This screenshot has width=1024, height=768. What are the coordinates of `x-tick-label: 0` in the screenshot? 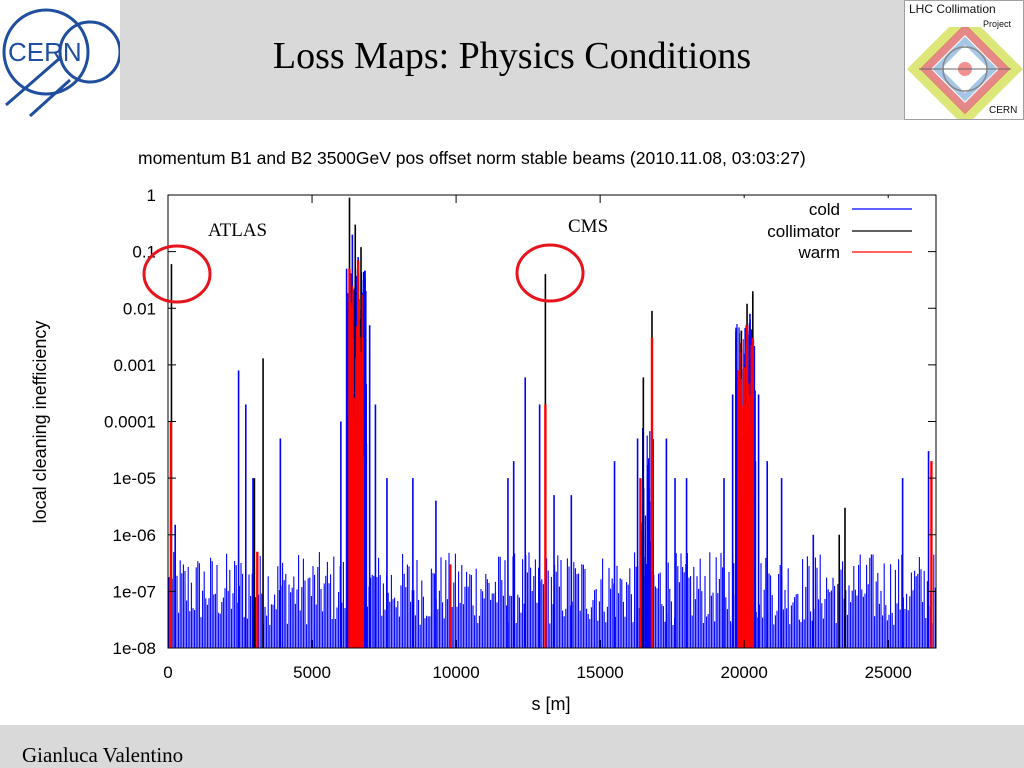 It's located at (167, 672).